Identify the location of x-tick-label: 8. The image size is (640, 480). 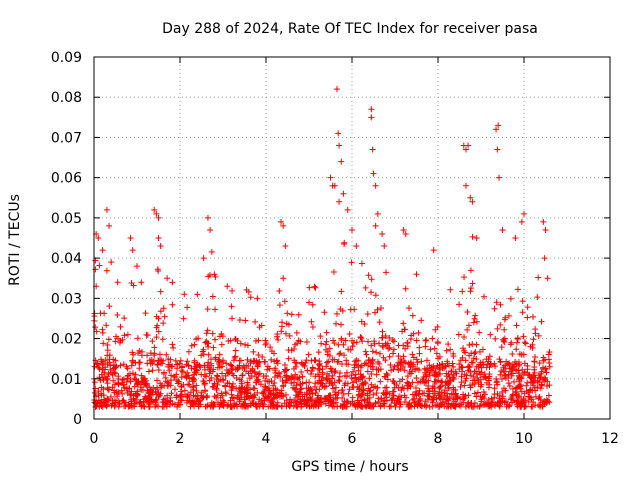
(438, 439).